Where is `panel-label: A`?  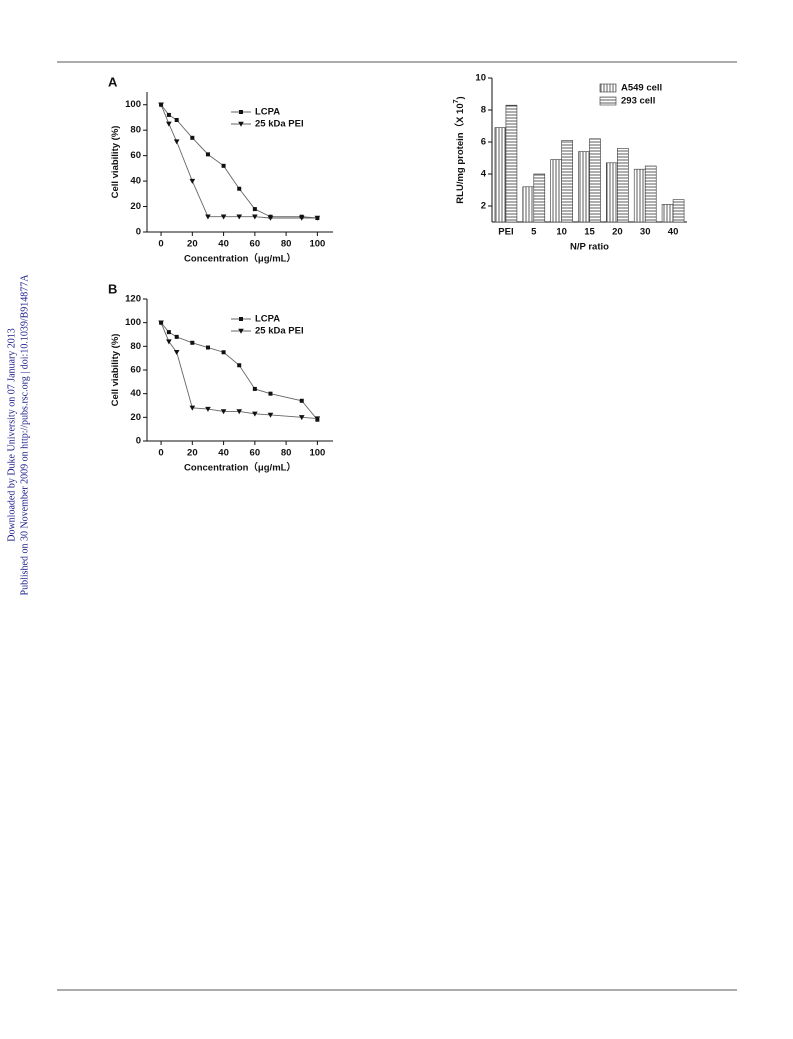 panel-label: A is located at coordinates (113, 81).